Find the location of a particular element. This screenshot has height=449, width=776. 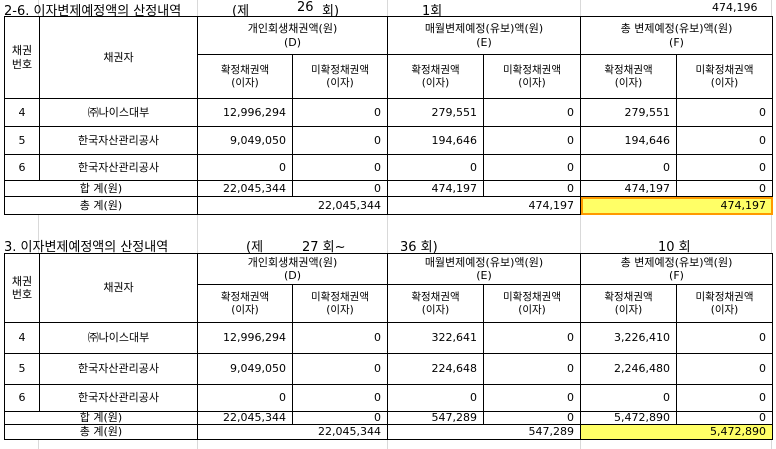

section2-title: 3. 이자변제예정액의 산정내역 is located at coordinates (86, 247).